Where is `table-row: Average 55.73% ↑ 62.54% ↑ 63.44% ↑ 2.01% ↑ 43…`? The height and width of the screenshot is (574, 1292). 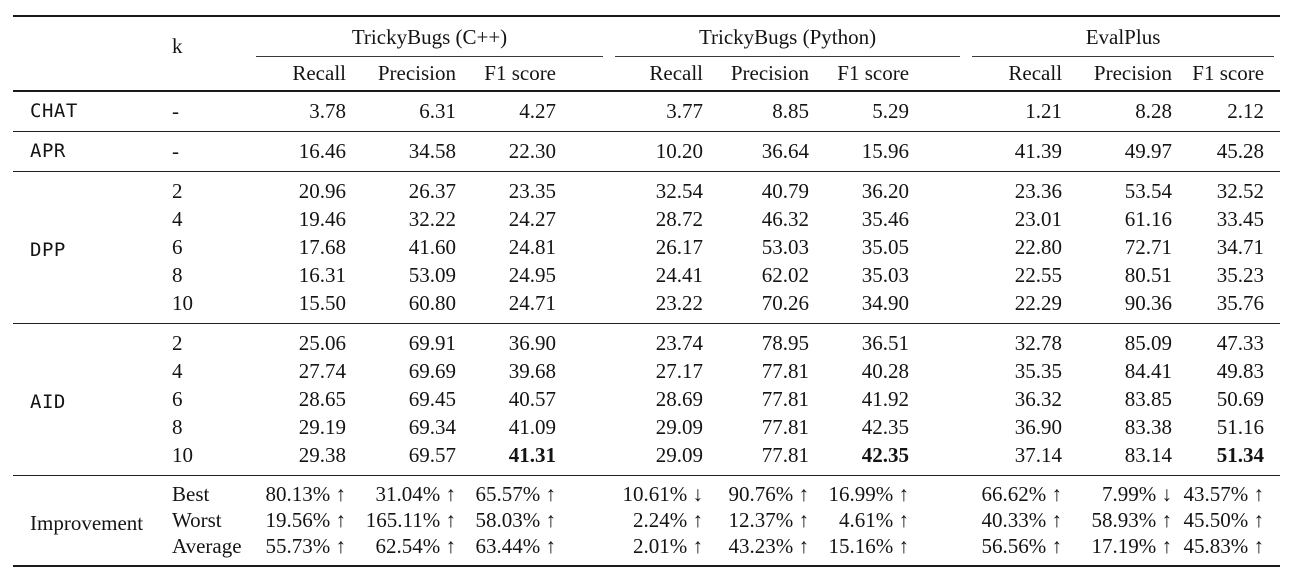
table-row: Average 55.73% ↑ 62.54% ↑ 63.44% ↑ 2.01% ↑ 43… is located at coordinates (646, 549).